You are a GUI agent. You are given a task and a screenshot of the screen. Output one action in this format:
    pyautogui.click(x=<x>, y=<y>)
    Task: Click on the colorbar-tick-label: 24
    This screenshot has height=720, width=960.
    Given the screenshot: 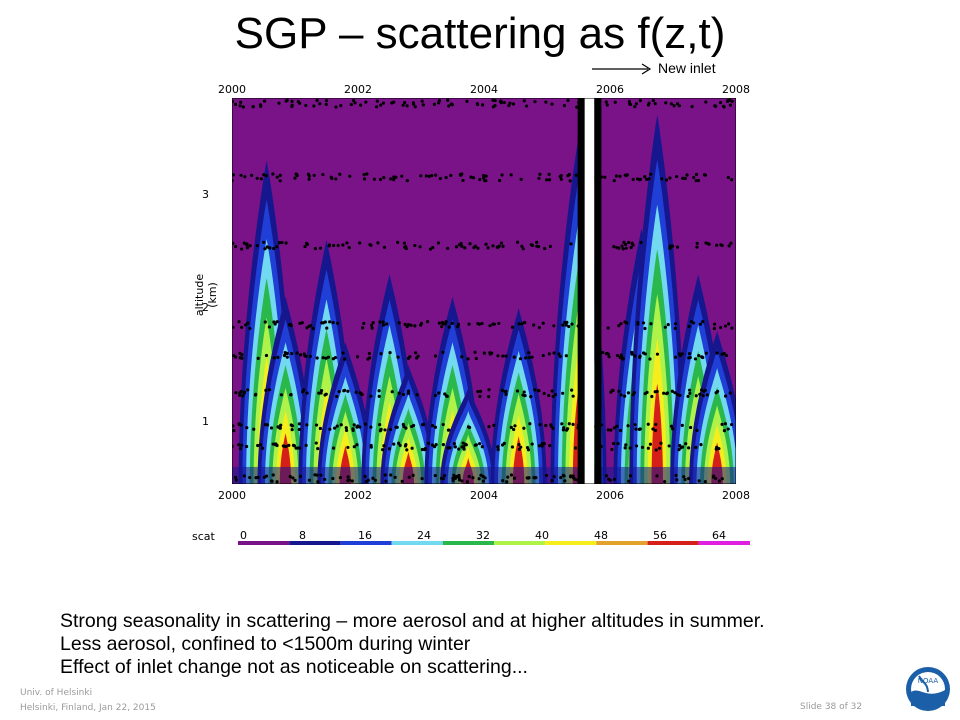 What is the action you would take?
    pyautogui.click(x=424, y=535)
    